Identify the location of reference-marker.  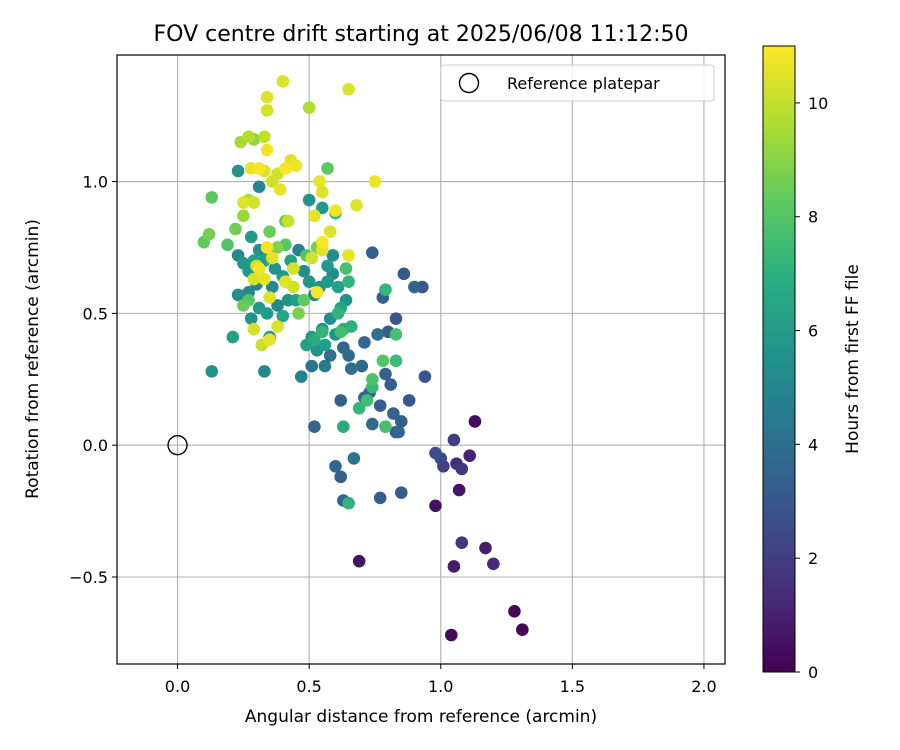
(177, 445).